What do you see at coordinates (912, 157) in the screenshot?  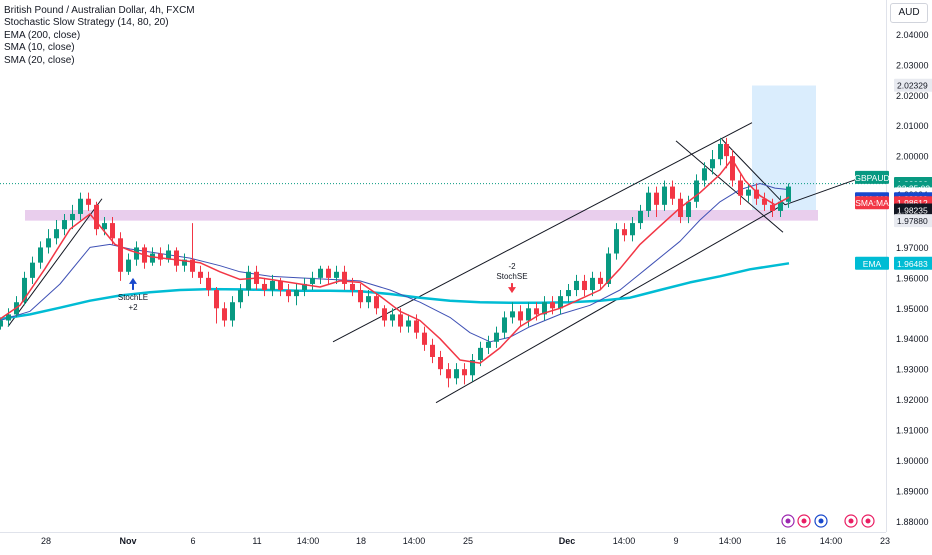 I see `y-tick-label: 2.00000` at bounding box center [912, 157].